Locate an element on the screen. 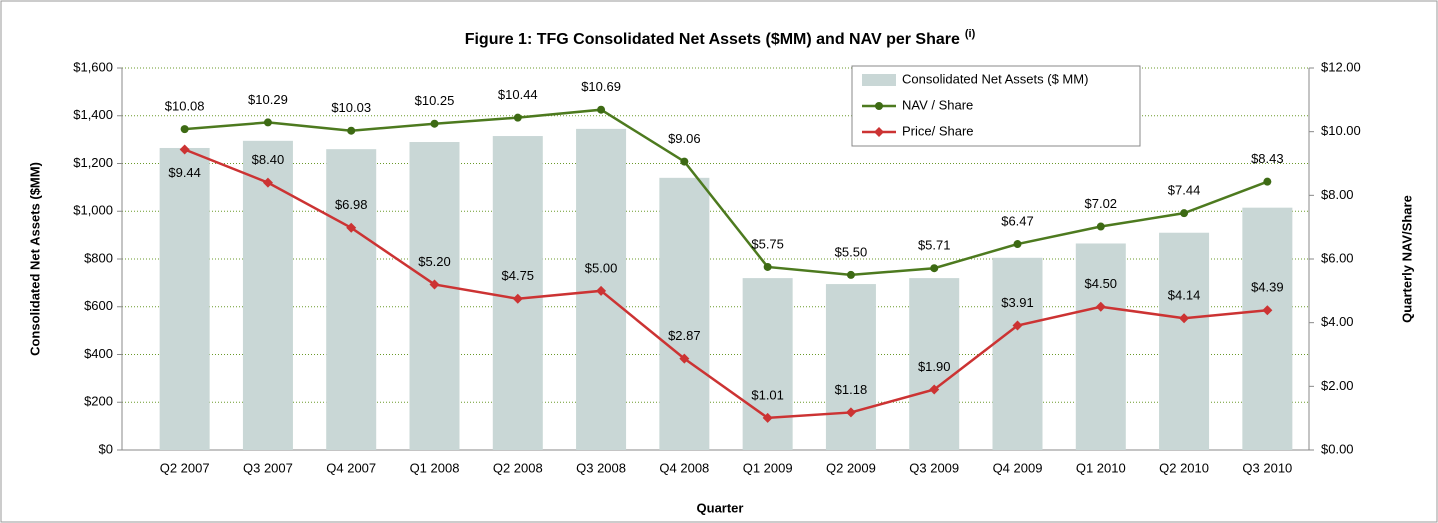 This screenshot has height=523, width=1438. y-tick-label: $400 is located at coordinates (98, 353).